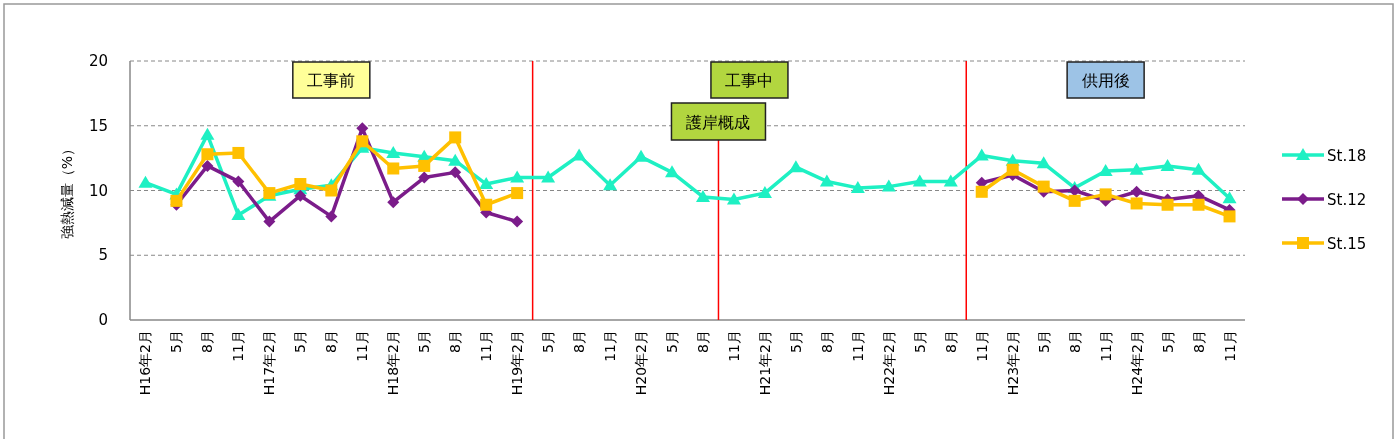  What do you see at coordinates (718, 122) in the screenshot?
I see `annotation: 護岸概成` at bounding box center [718, 122].